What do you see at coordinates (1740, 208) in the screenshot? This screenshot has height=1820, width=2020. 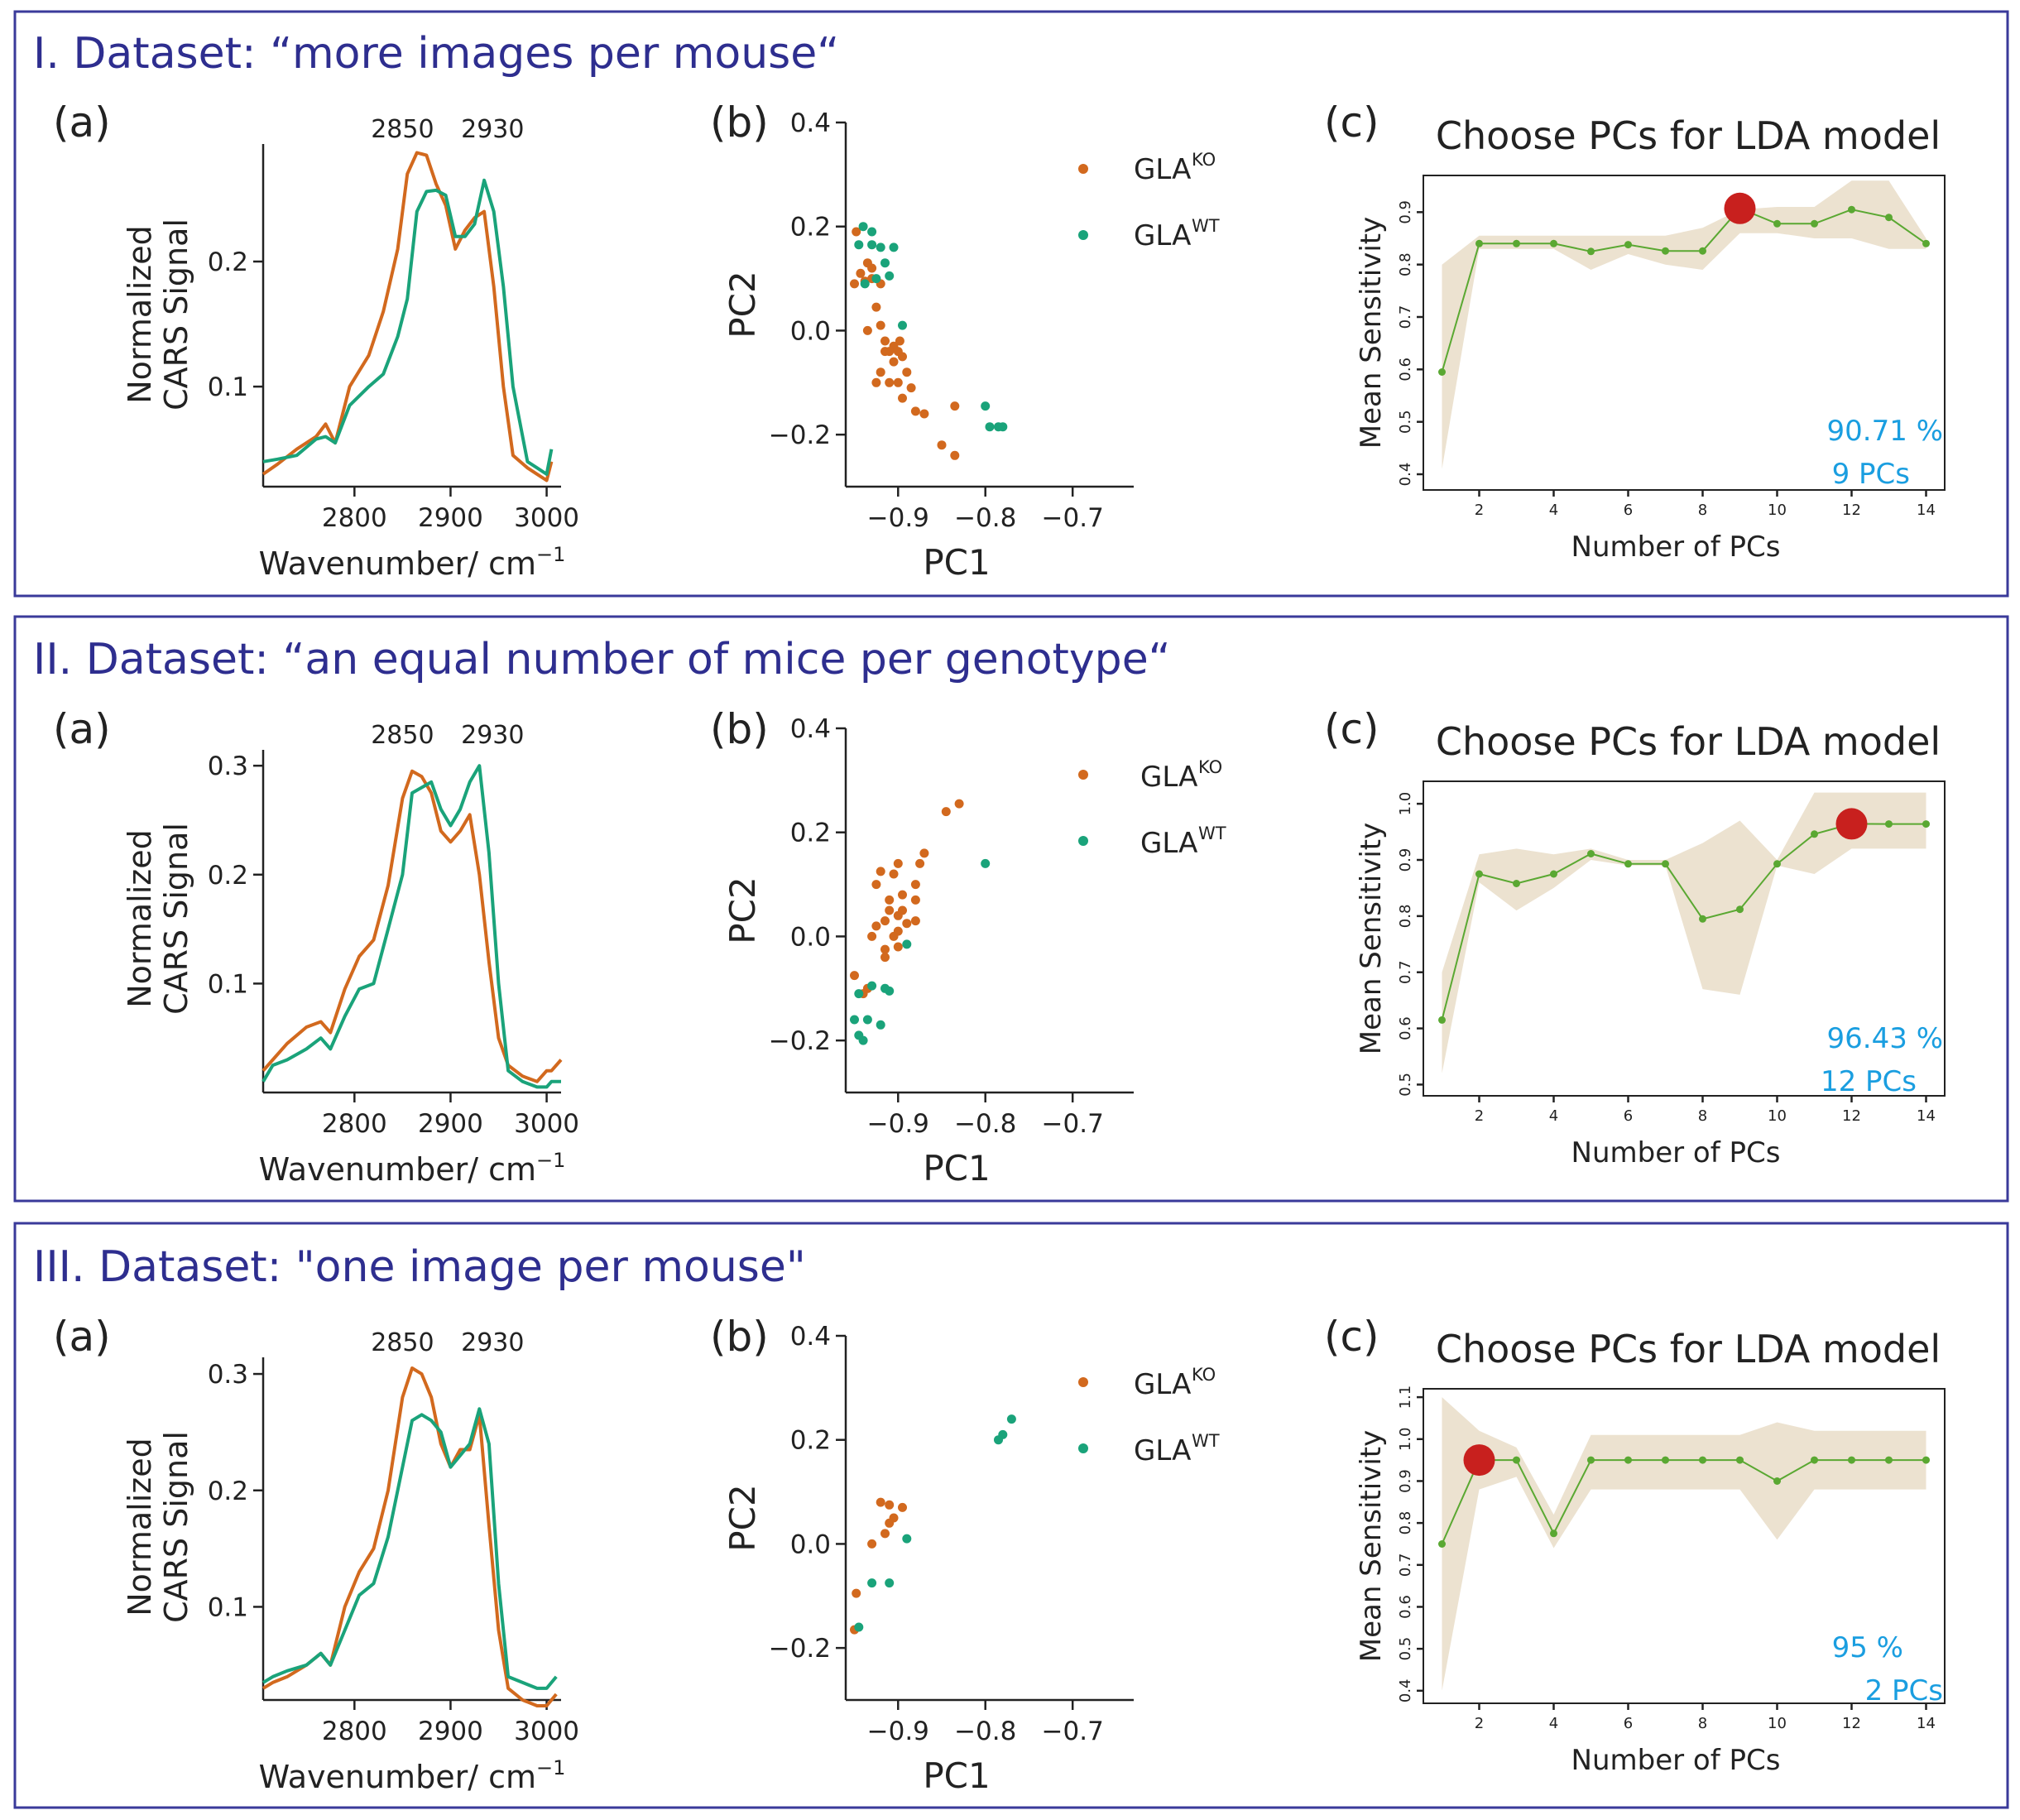 I see `selected-model-marker` at bounding box center [1740, 208].